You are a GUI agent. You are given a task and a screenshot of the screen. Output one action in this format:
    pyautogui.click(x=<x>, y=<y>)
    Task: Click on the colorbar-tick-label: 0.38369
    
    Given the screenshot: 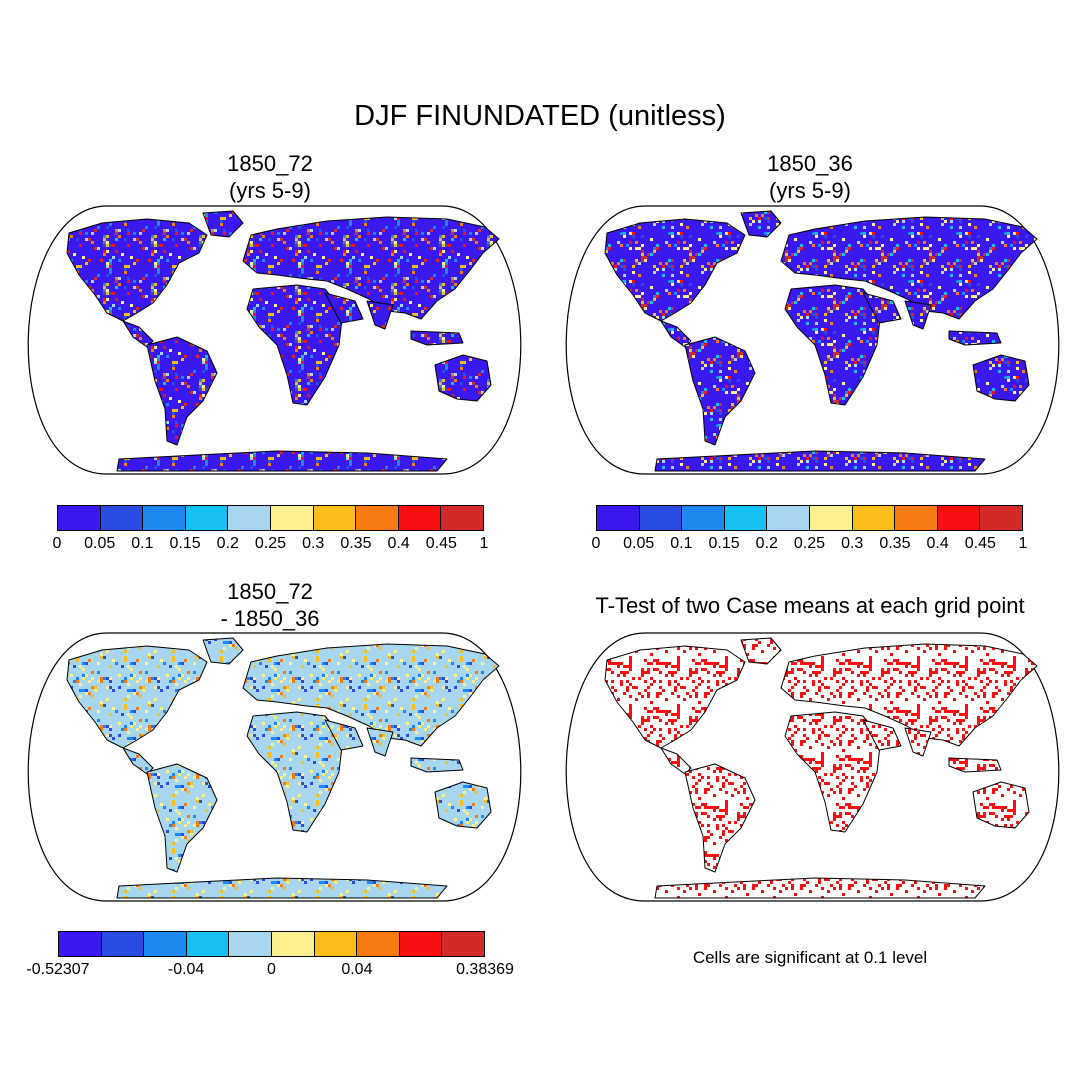 What is the action you would take?
    pyautogui.click(x=485, y=969)
    